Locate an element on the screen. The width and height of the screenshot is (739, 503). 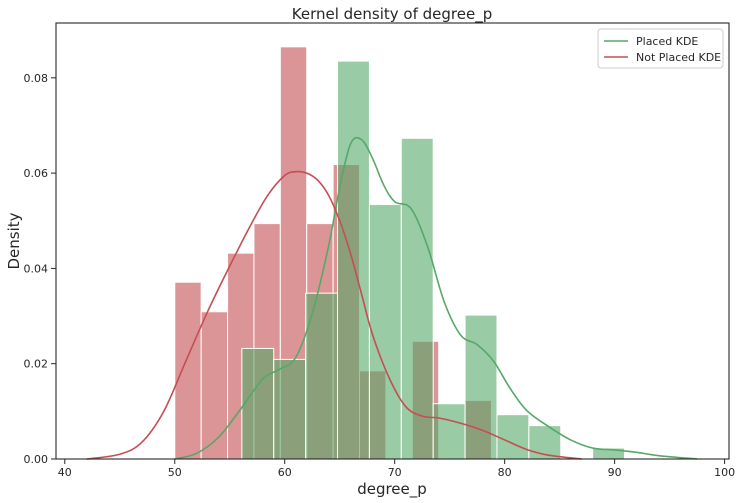
y-tick-label: 0.04 is located at coordinates (36, 268).